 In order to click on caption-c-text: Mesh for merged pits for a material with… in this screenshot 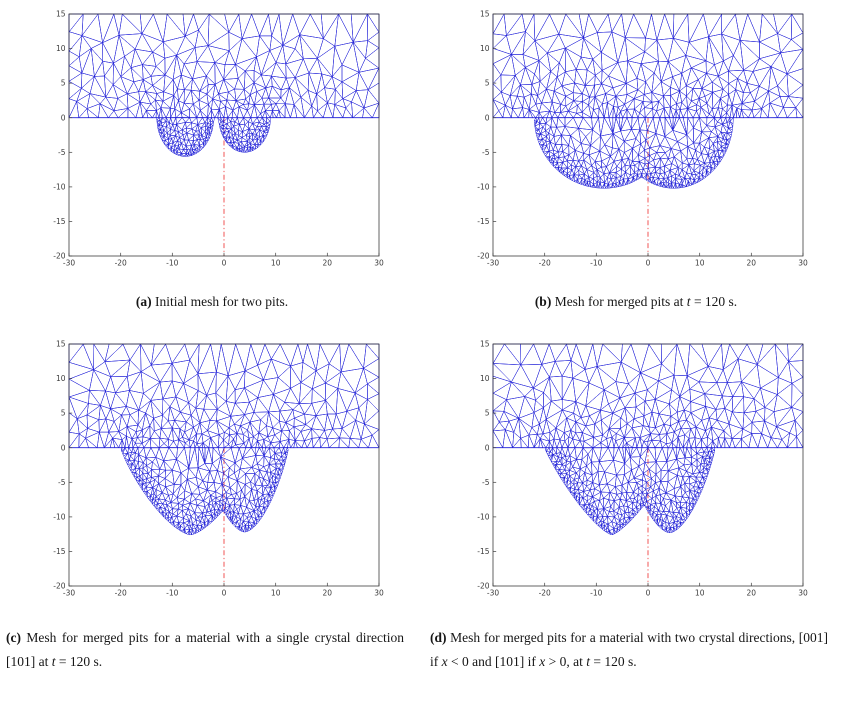, I will do `click(205, 650)`.